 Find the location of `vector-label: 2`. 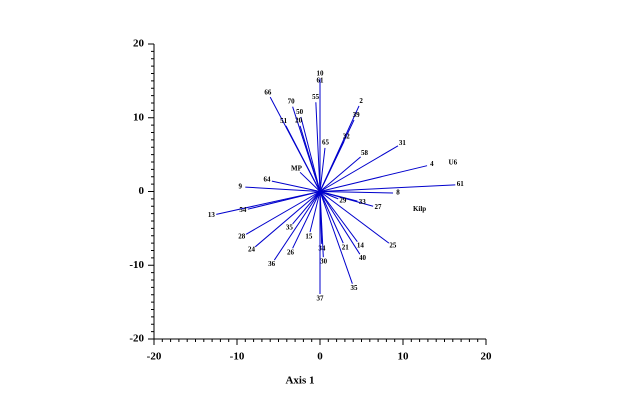

vector-label: 2 is located at coordinates (361, 101).